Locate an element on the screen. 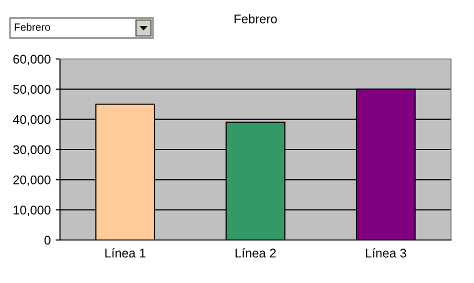 The height and width of the screenshot is (283, 474). y-tick-label: 40,000 is located at coordinates (31, 120).